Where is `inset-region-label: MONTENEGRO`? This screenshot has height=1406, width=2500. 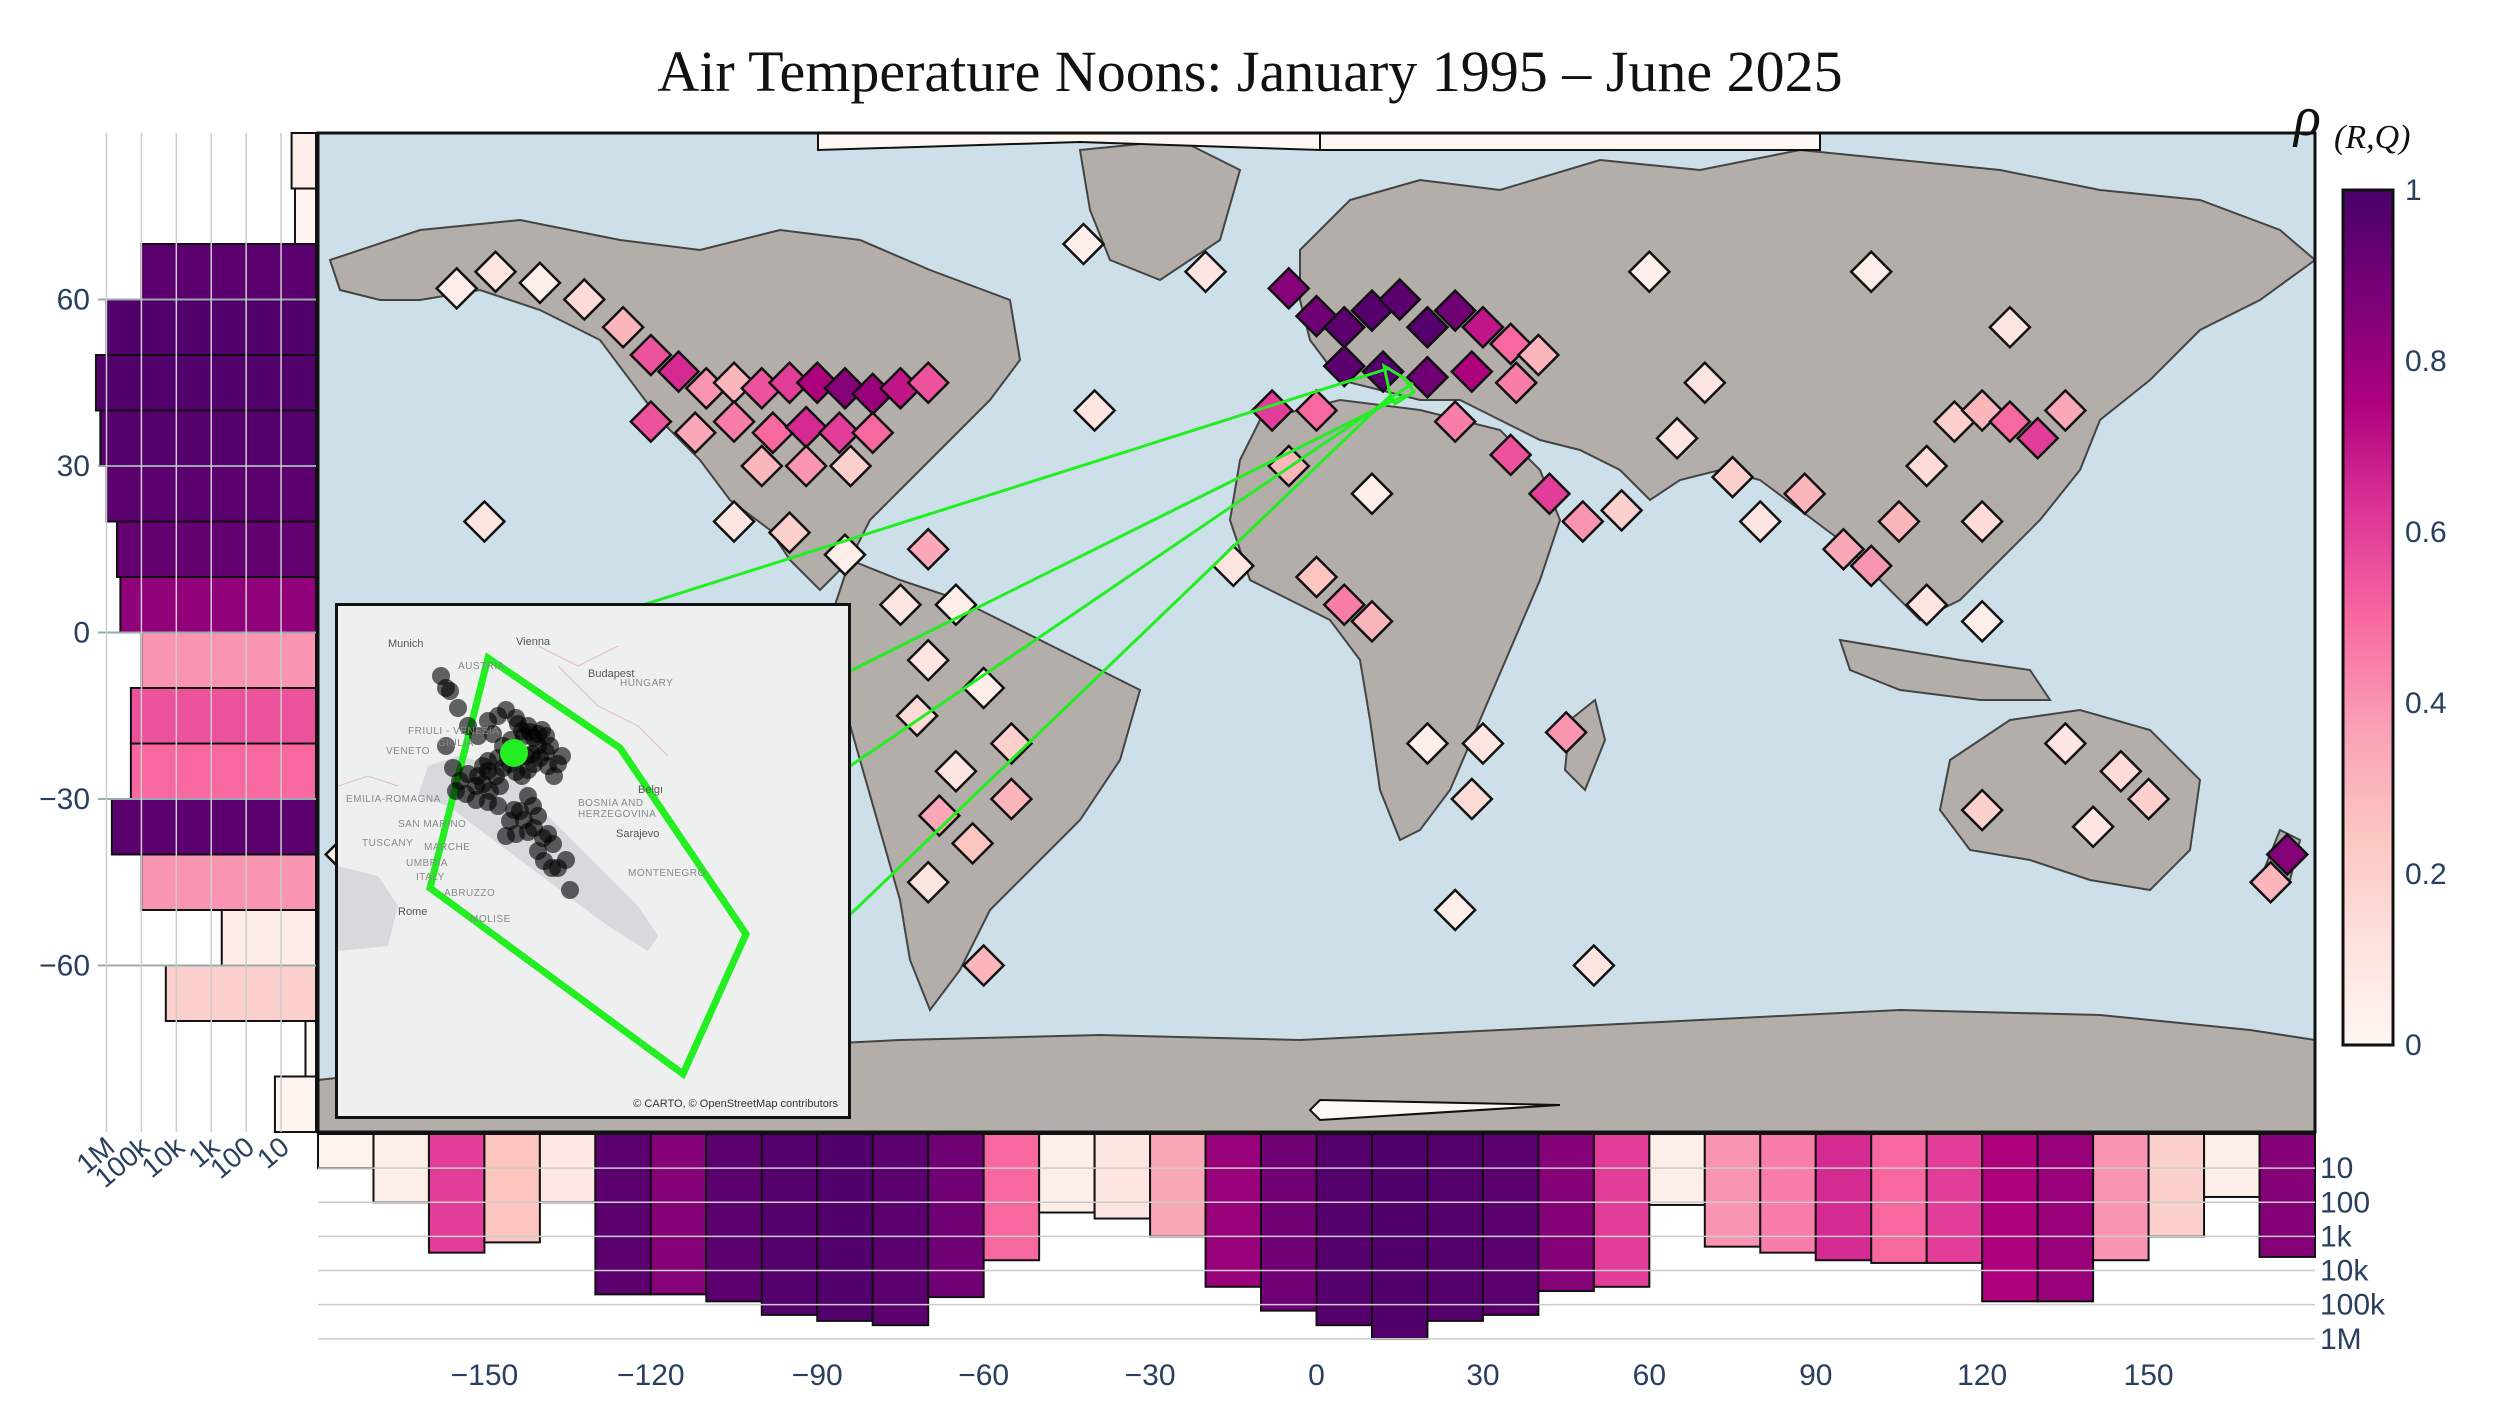
inset-region-label: MONTENEGRO is located at coordinates (667, 873).